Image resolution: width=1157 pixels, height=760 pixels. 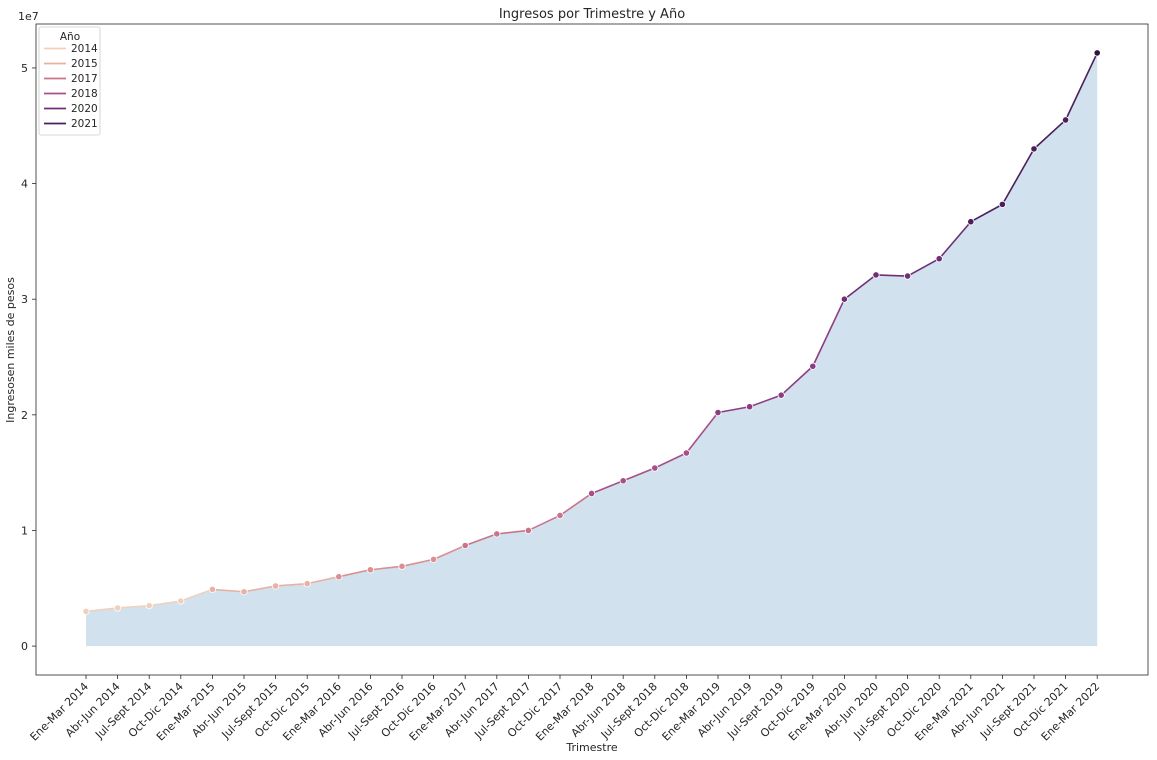 What do you see at coordinates (10, 350) in the screenshot?
I see `y-axis-label: Ingresosen miles de pesos` at bounding box center [10, 350].